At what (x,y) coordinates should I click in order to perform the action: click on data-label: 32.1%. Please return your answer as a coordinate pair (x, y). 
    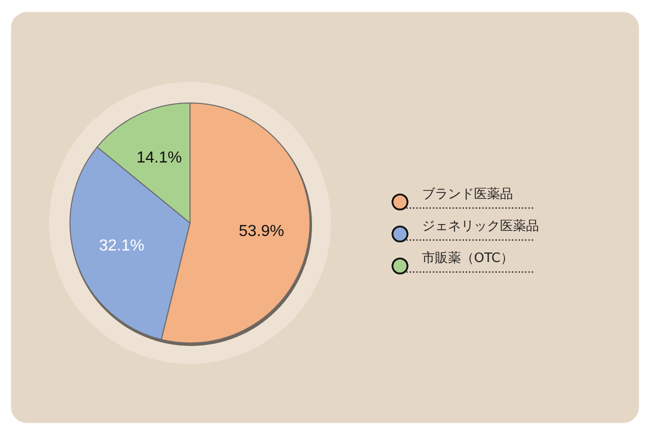
    Looking at the image, I should click on (121, 245).